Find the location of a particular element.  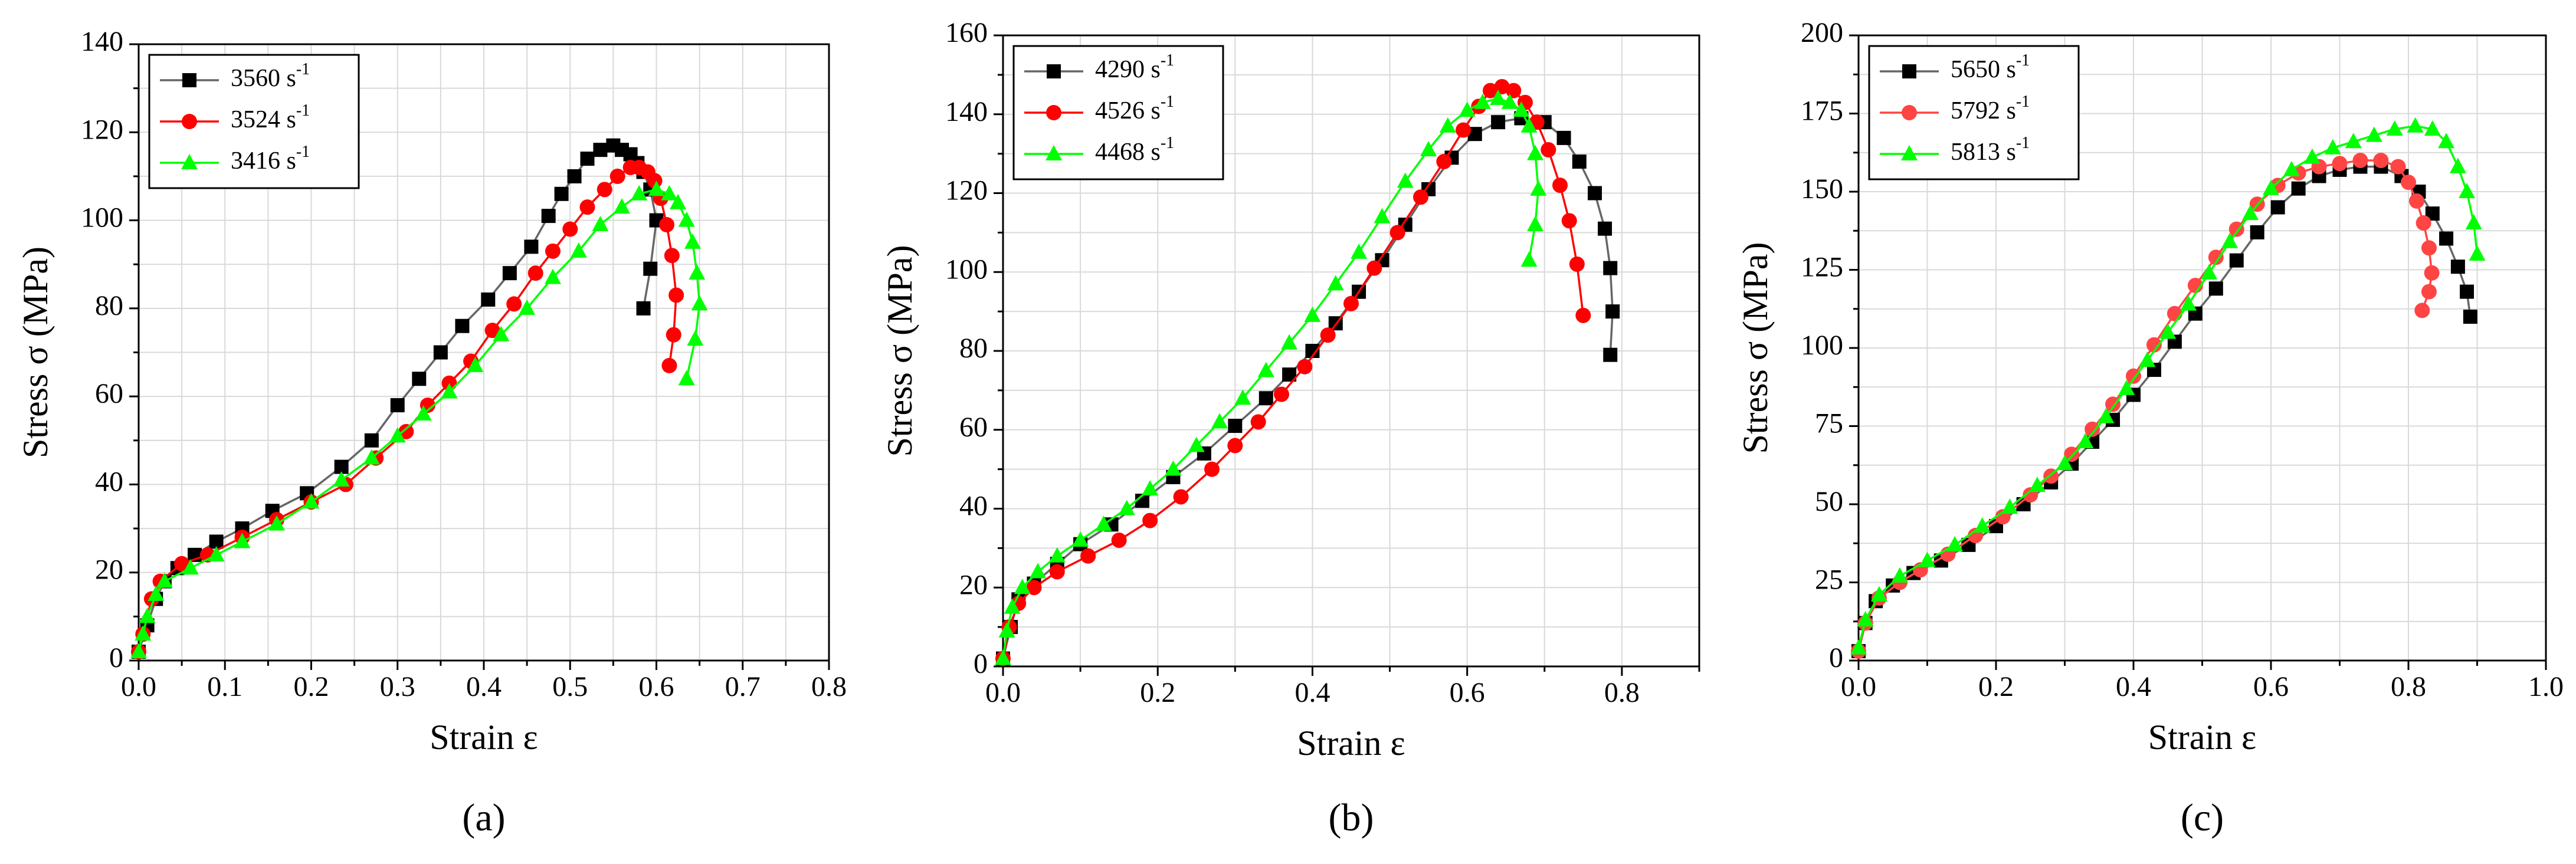

y-tick-label: 40 is located at coordinates (109, 481).